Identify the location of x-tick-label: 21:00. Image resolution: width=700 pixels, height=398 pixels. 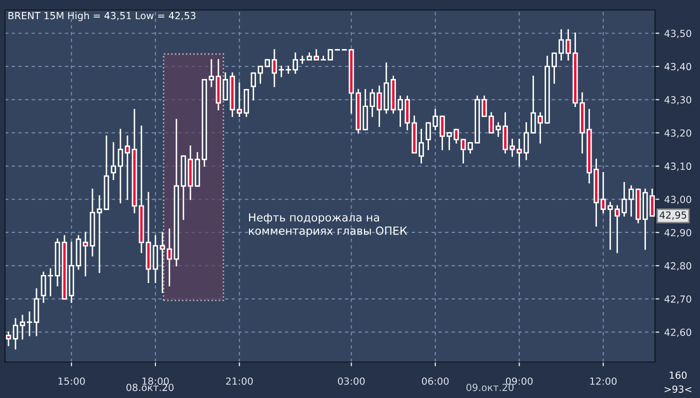
(239, 381).